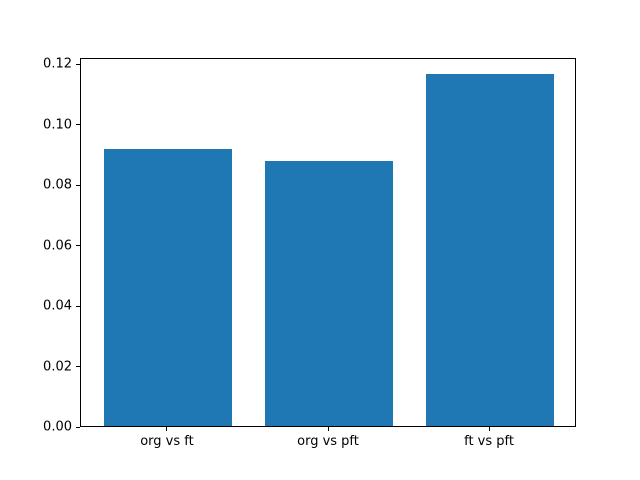 The width and height of the screenshot is (640, 480). Describe the element at coordinates (328, 442) in the screenshot. I see `x-tick-label: org vs pft` at that location.